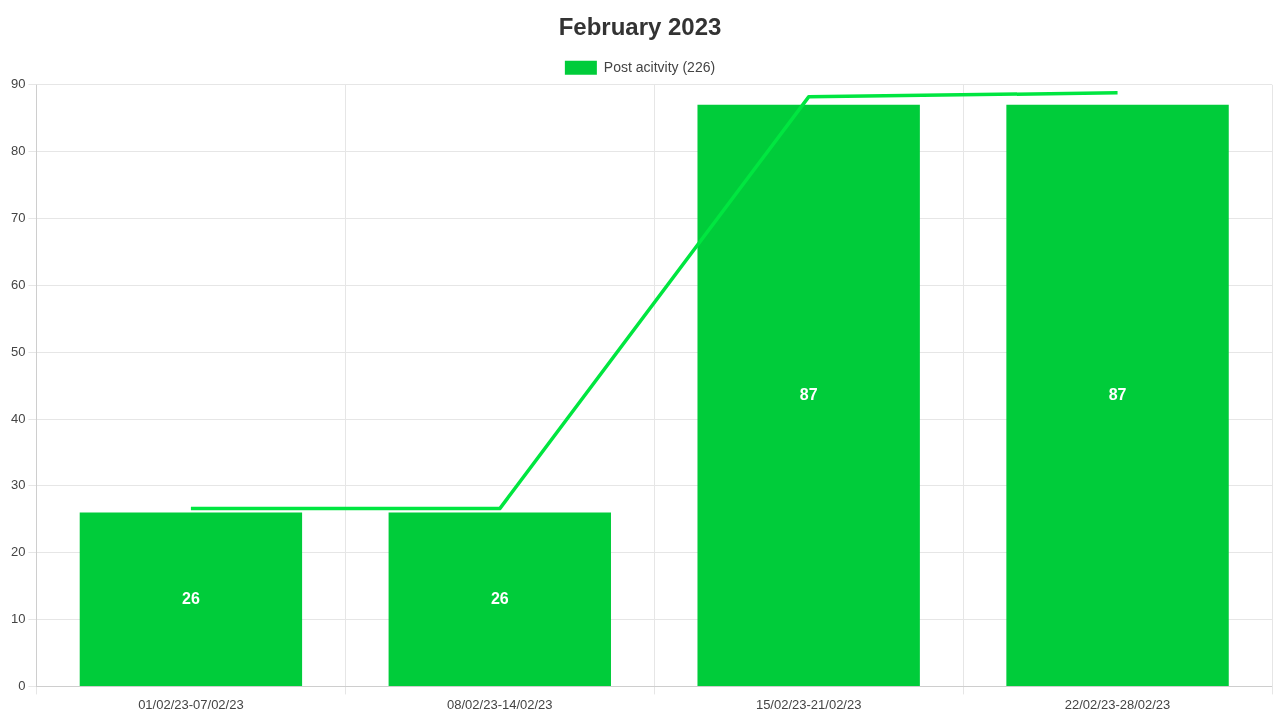  Describe the element at coordinates (18, 218) in the screenshot. I see `y-tick-label: 70` at that location.